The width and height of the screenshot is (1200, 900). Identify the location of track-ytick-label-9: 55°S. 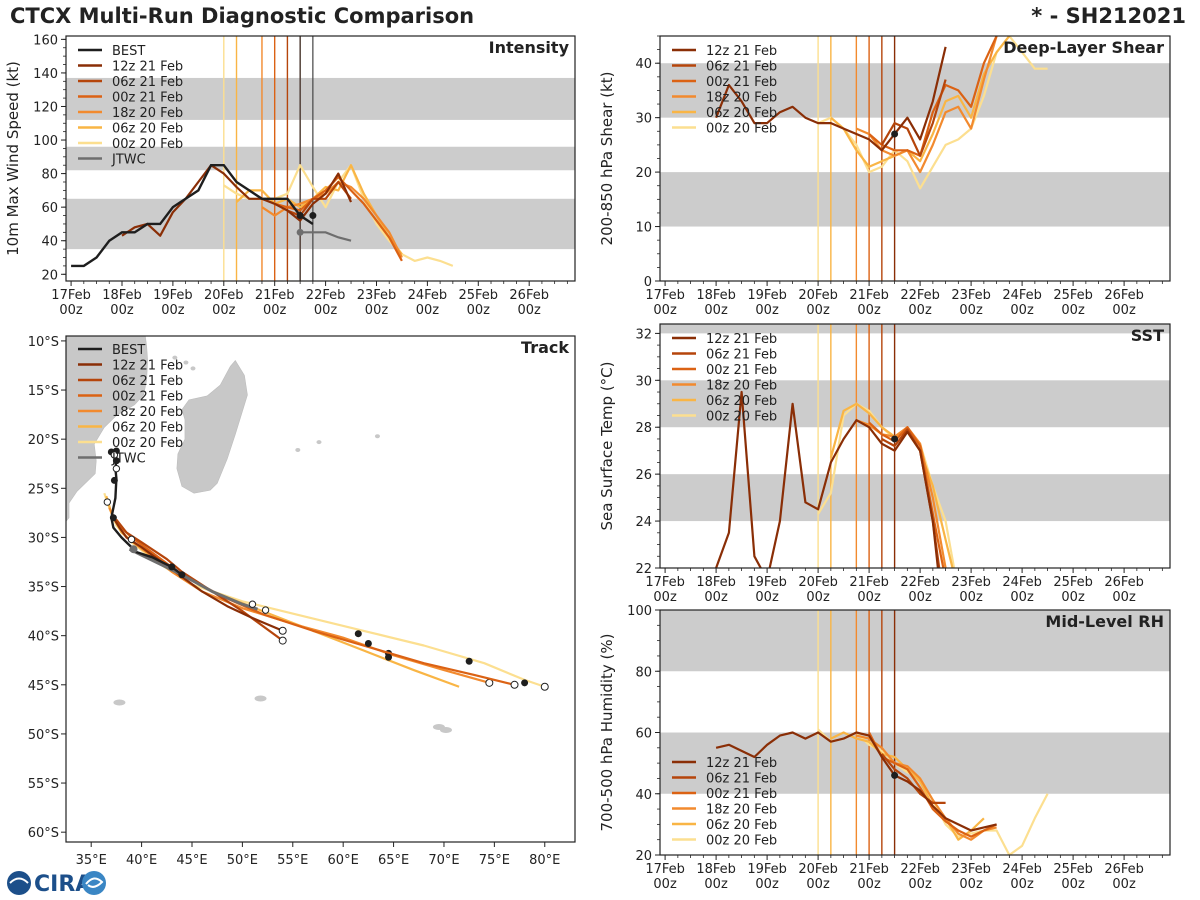
(43, 784).